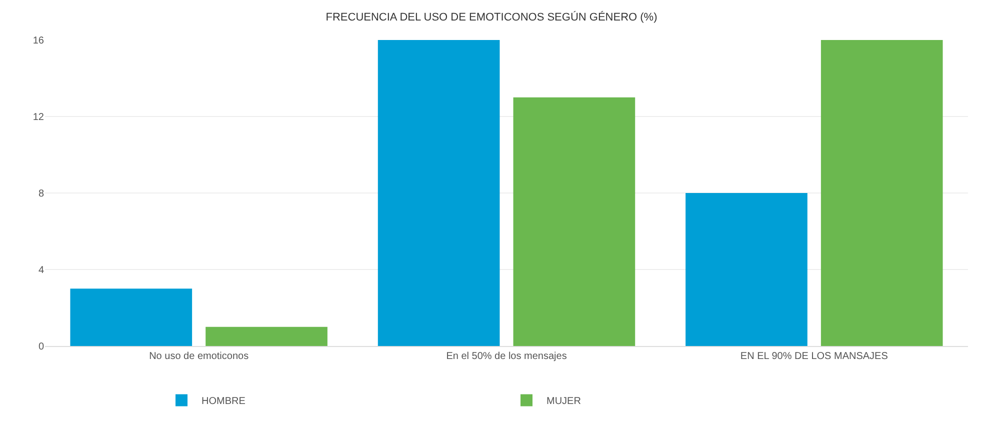  What do you see at coordinates (38, 117) in the screenshot?
I see `y-tick-label: 12` at bounding box center [38, 117].